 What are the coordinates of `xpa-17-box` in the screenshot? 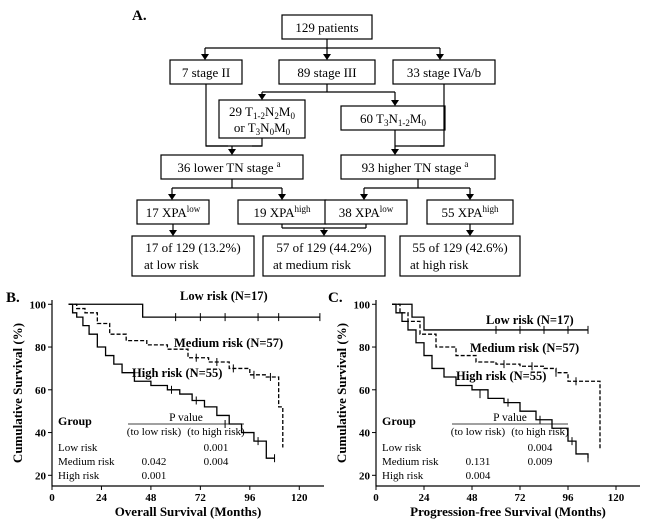 It's located at (173, 212).